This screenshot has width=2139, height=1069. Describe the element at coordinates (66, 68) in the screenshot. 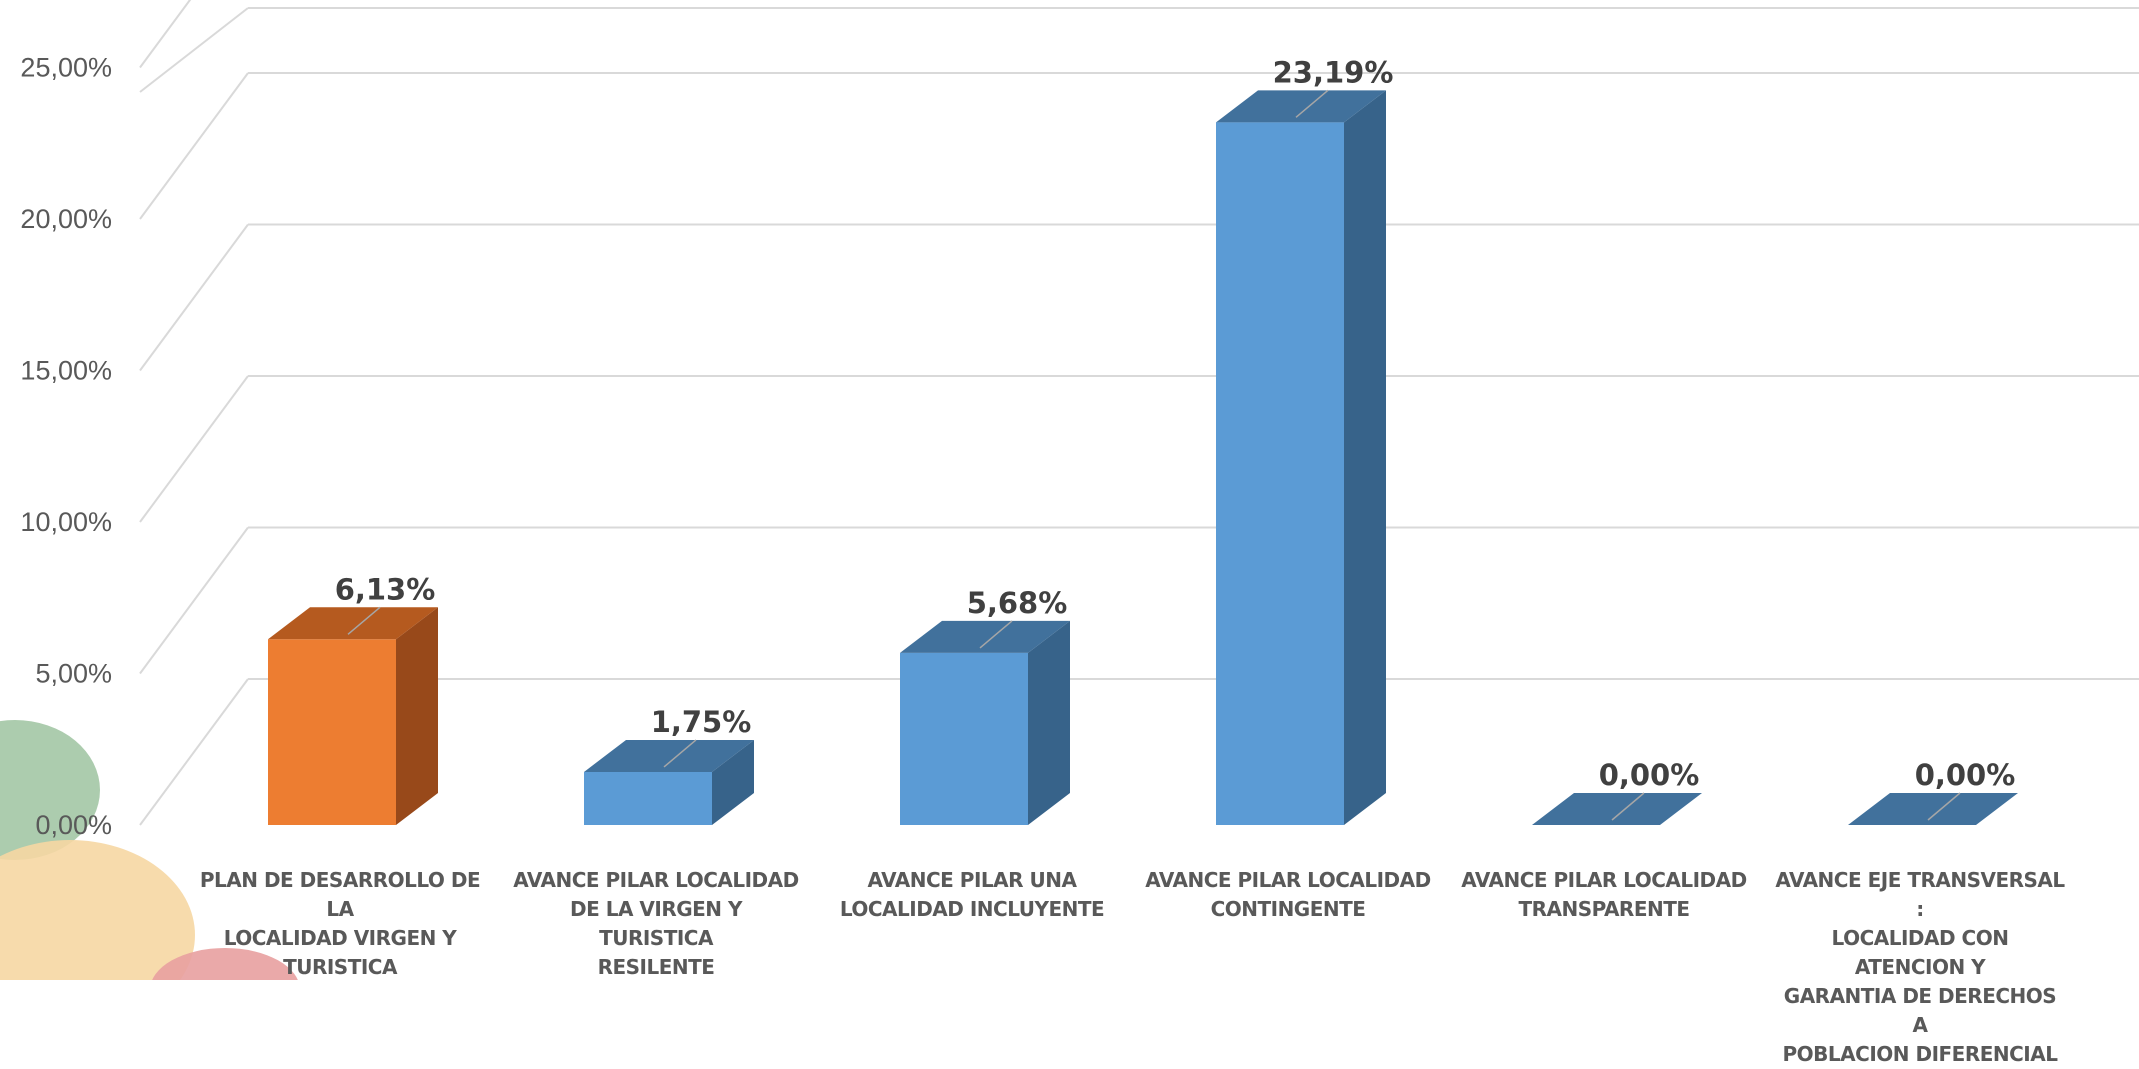

I see `y-tick-label: 25,00%` at that location.